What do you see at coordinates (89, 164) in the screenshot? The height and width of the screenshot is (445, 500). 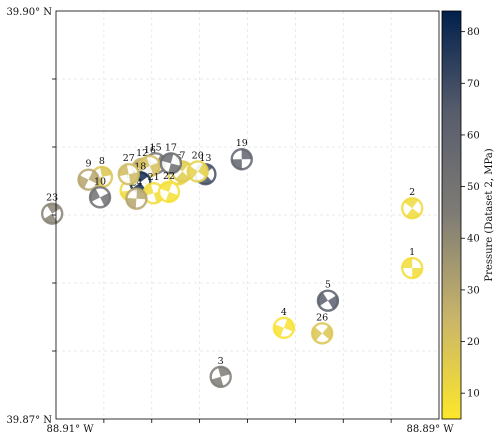 I see `beachball-label: 9` at bounding box center [89, 164].